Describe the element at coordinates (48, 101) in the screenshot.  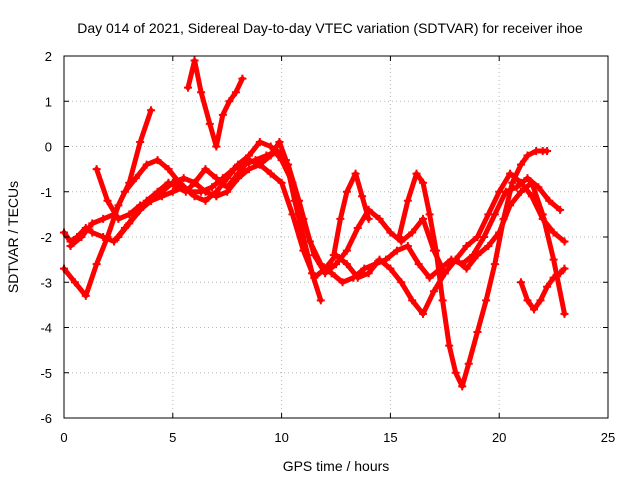
I see `y-tick-label: 1` at that location.